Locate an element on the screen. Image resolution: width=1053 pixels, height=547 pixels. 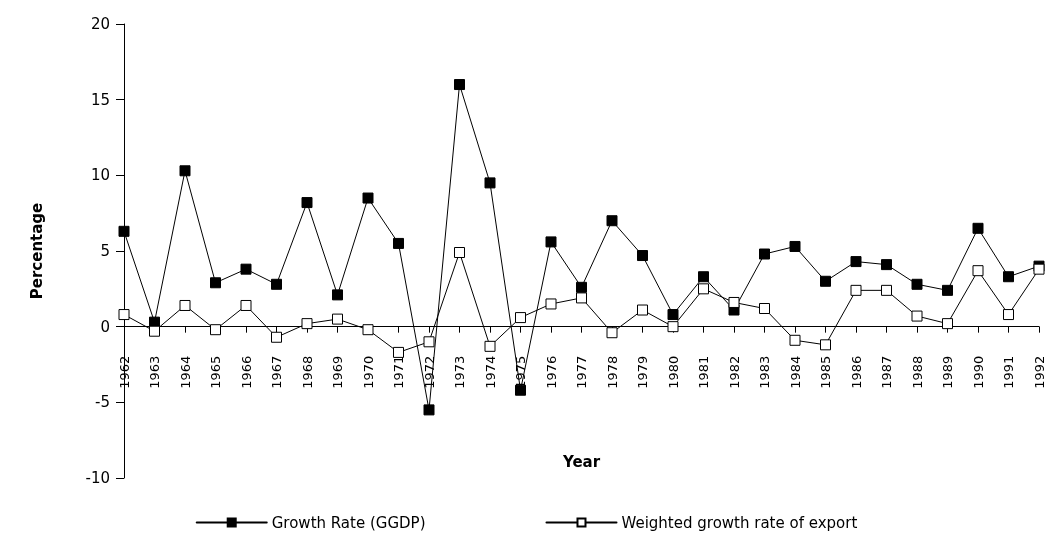
x-tick-label: 1965 is located at coordinates (215, 372).